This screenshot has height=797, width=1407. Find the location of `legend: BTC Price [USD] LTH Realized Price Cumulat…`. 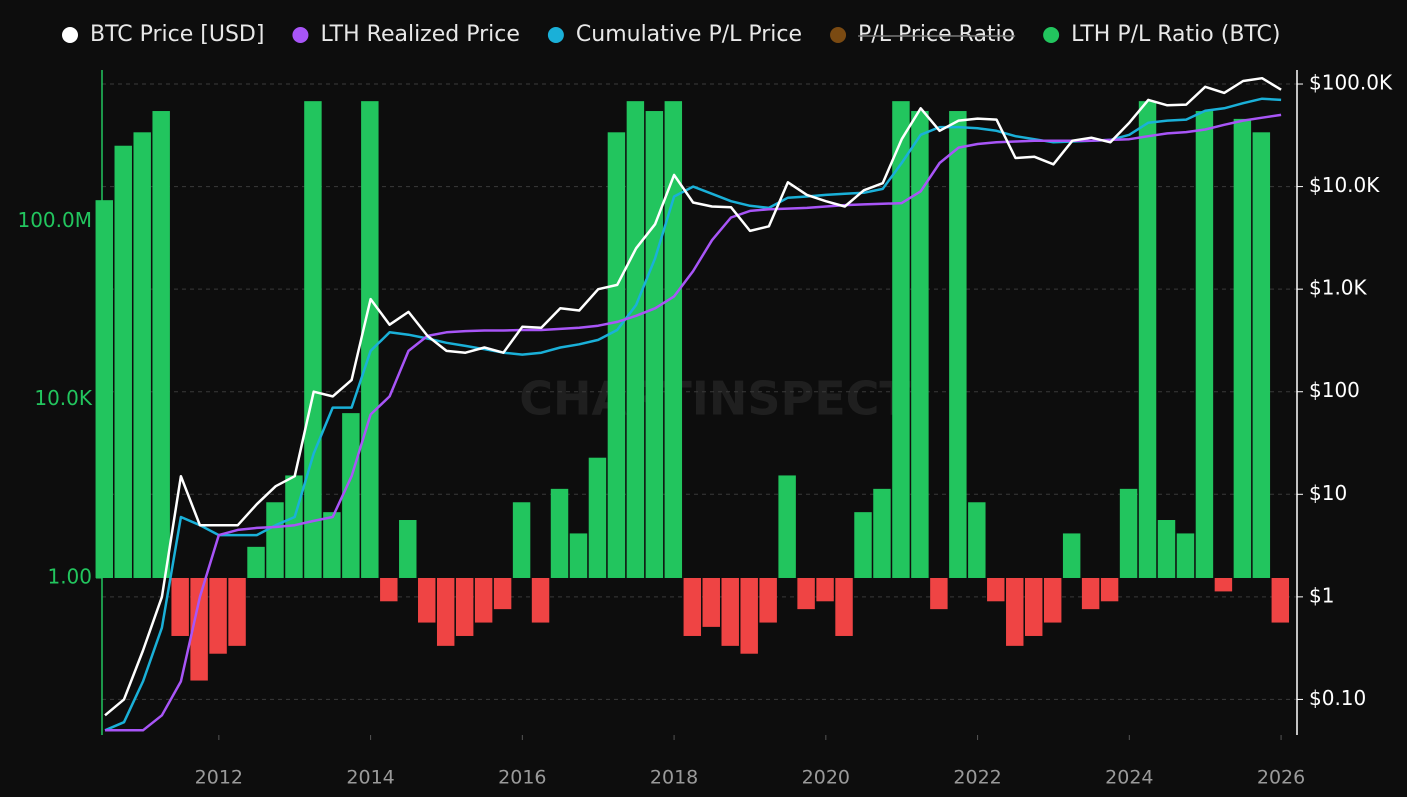

legend: BTC Price [USD] LTH Realized Price Cumulat… is located at coordinates (671, 34).